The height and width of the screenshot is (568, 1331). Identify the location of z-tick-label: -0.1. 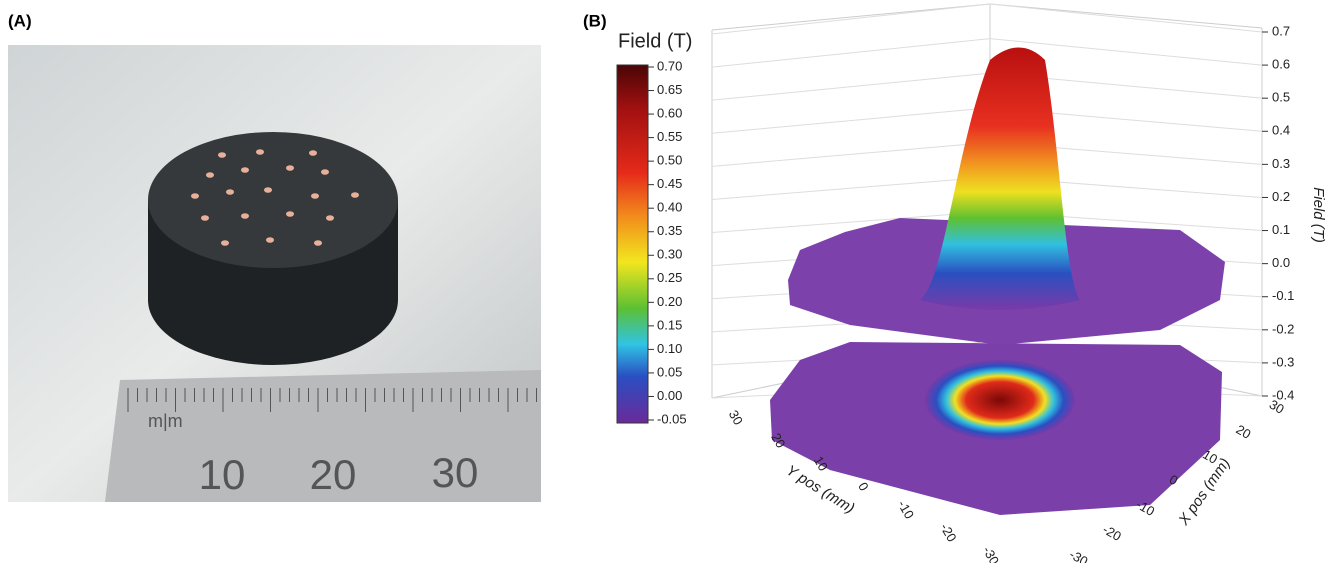
(1283, 295).